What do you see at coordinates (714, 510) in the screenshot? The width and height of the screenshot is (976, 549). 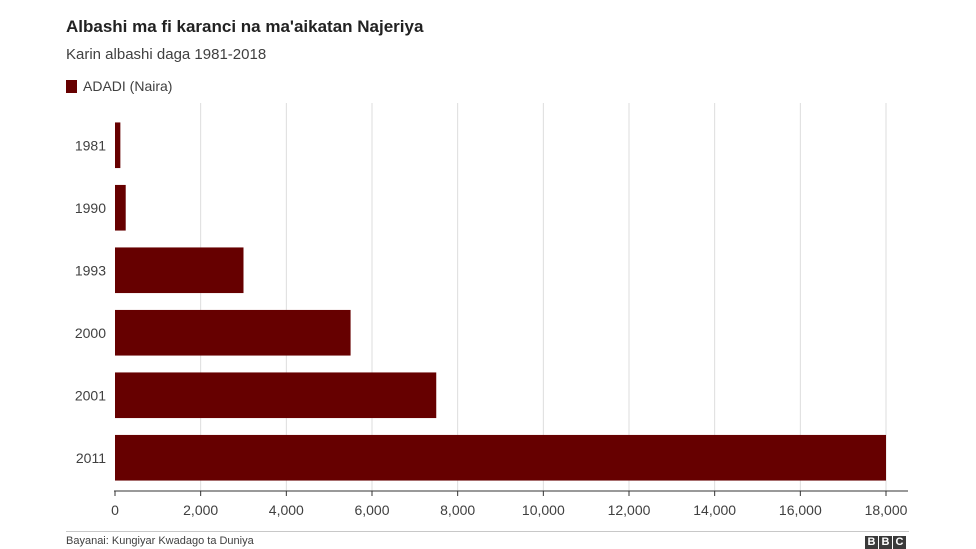 I see `x-tick-label: 14,000` at bounding box center [714, 510].